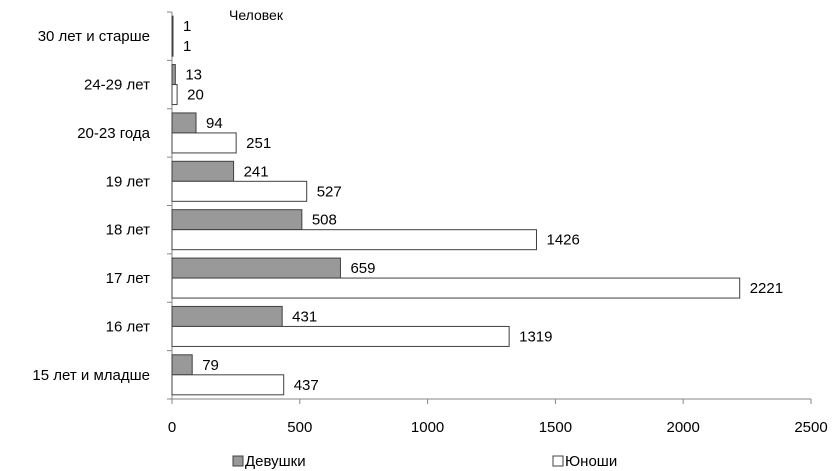 The height and width of the screenshot is (471, 837). What do you see at coordinates (128, 181) in the screenshot?
I see `category-label: 19 лет` at bounding box center [128, 181].